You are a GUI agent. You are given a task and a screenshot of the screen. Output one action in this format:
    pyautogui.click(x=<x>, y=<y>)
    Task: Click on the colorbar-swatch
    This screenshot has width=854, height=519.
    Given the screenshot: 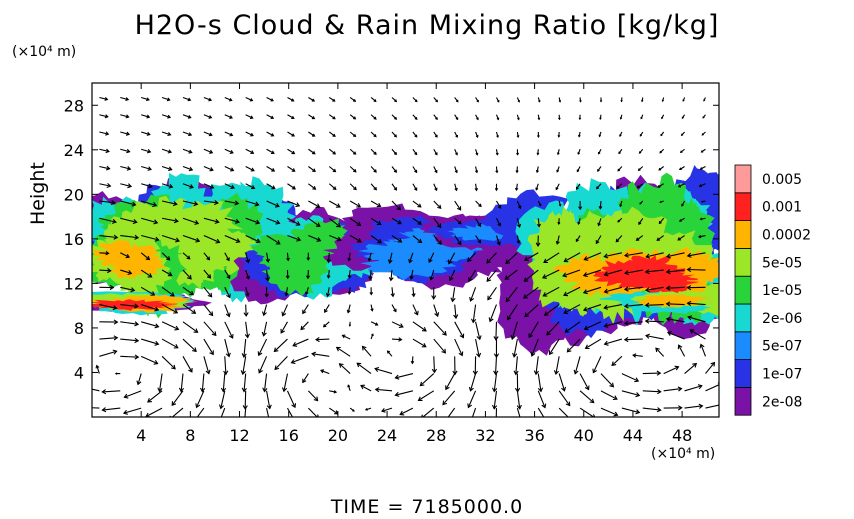 What is the action you would take?
    pyautogui.click(x=743, y=179)
    